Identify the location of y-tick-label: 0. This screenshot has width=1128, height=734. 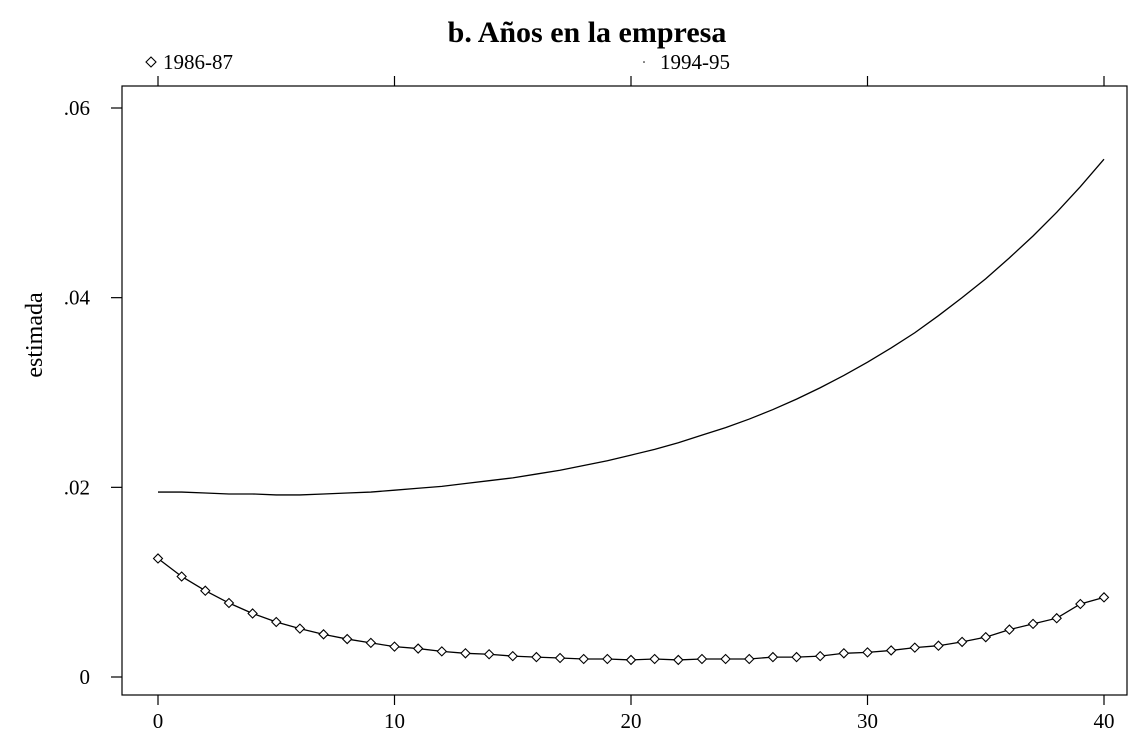
(85, 677).